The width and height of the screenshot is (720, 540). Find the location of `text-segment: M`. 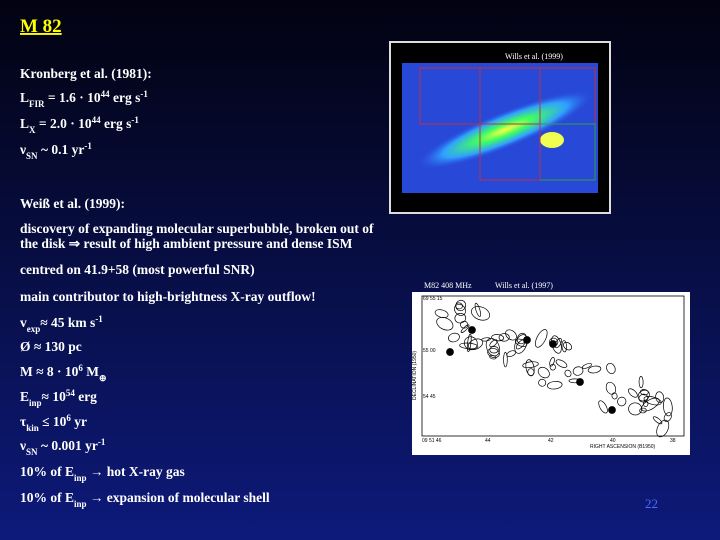

text-segment: M is located at coordinates (91, 371).